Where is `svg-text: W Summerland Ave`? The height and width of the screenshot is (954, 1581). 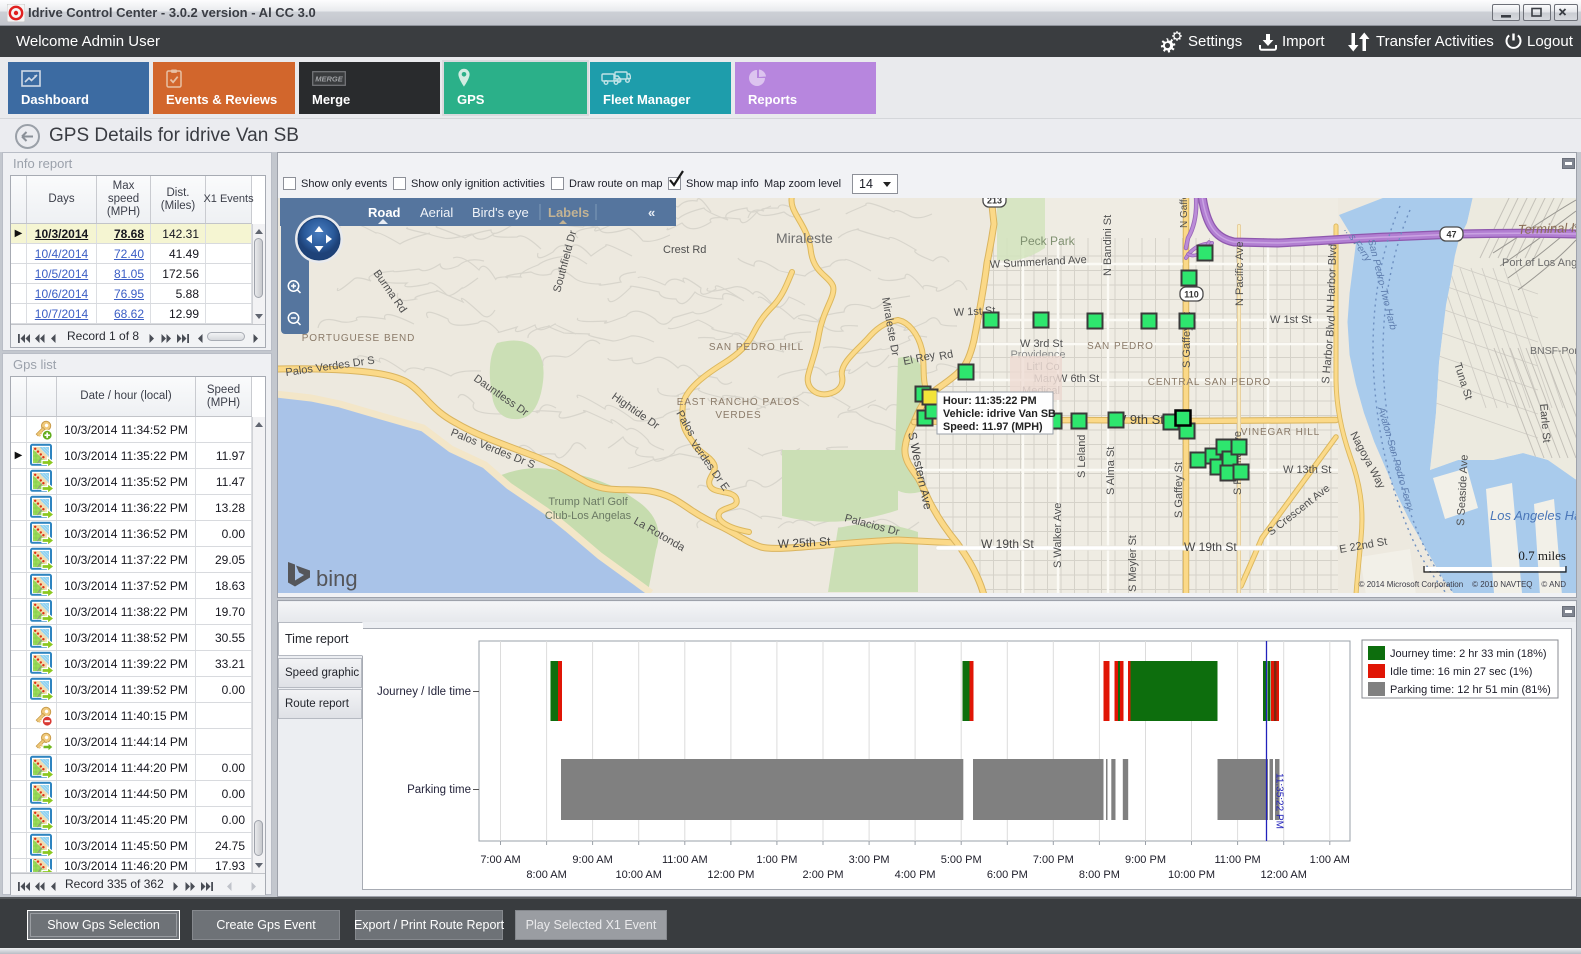
svg-text: W Summerland Ave is located at coordinates (1039, 262).